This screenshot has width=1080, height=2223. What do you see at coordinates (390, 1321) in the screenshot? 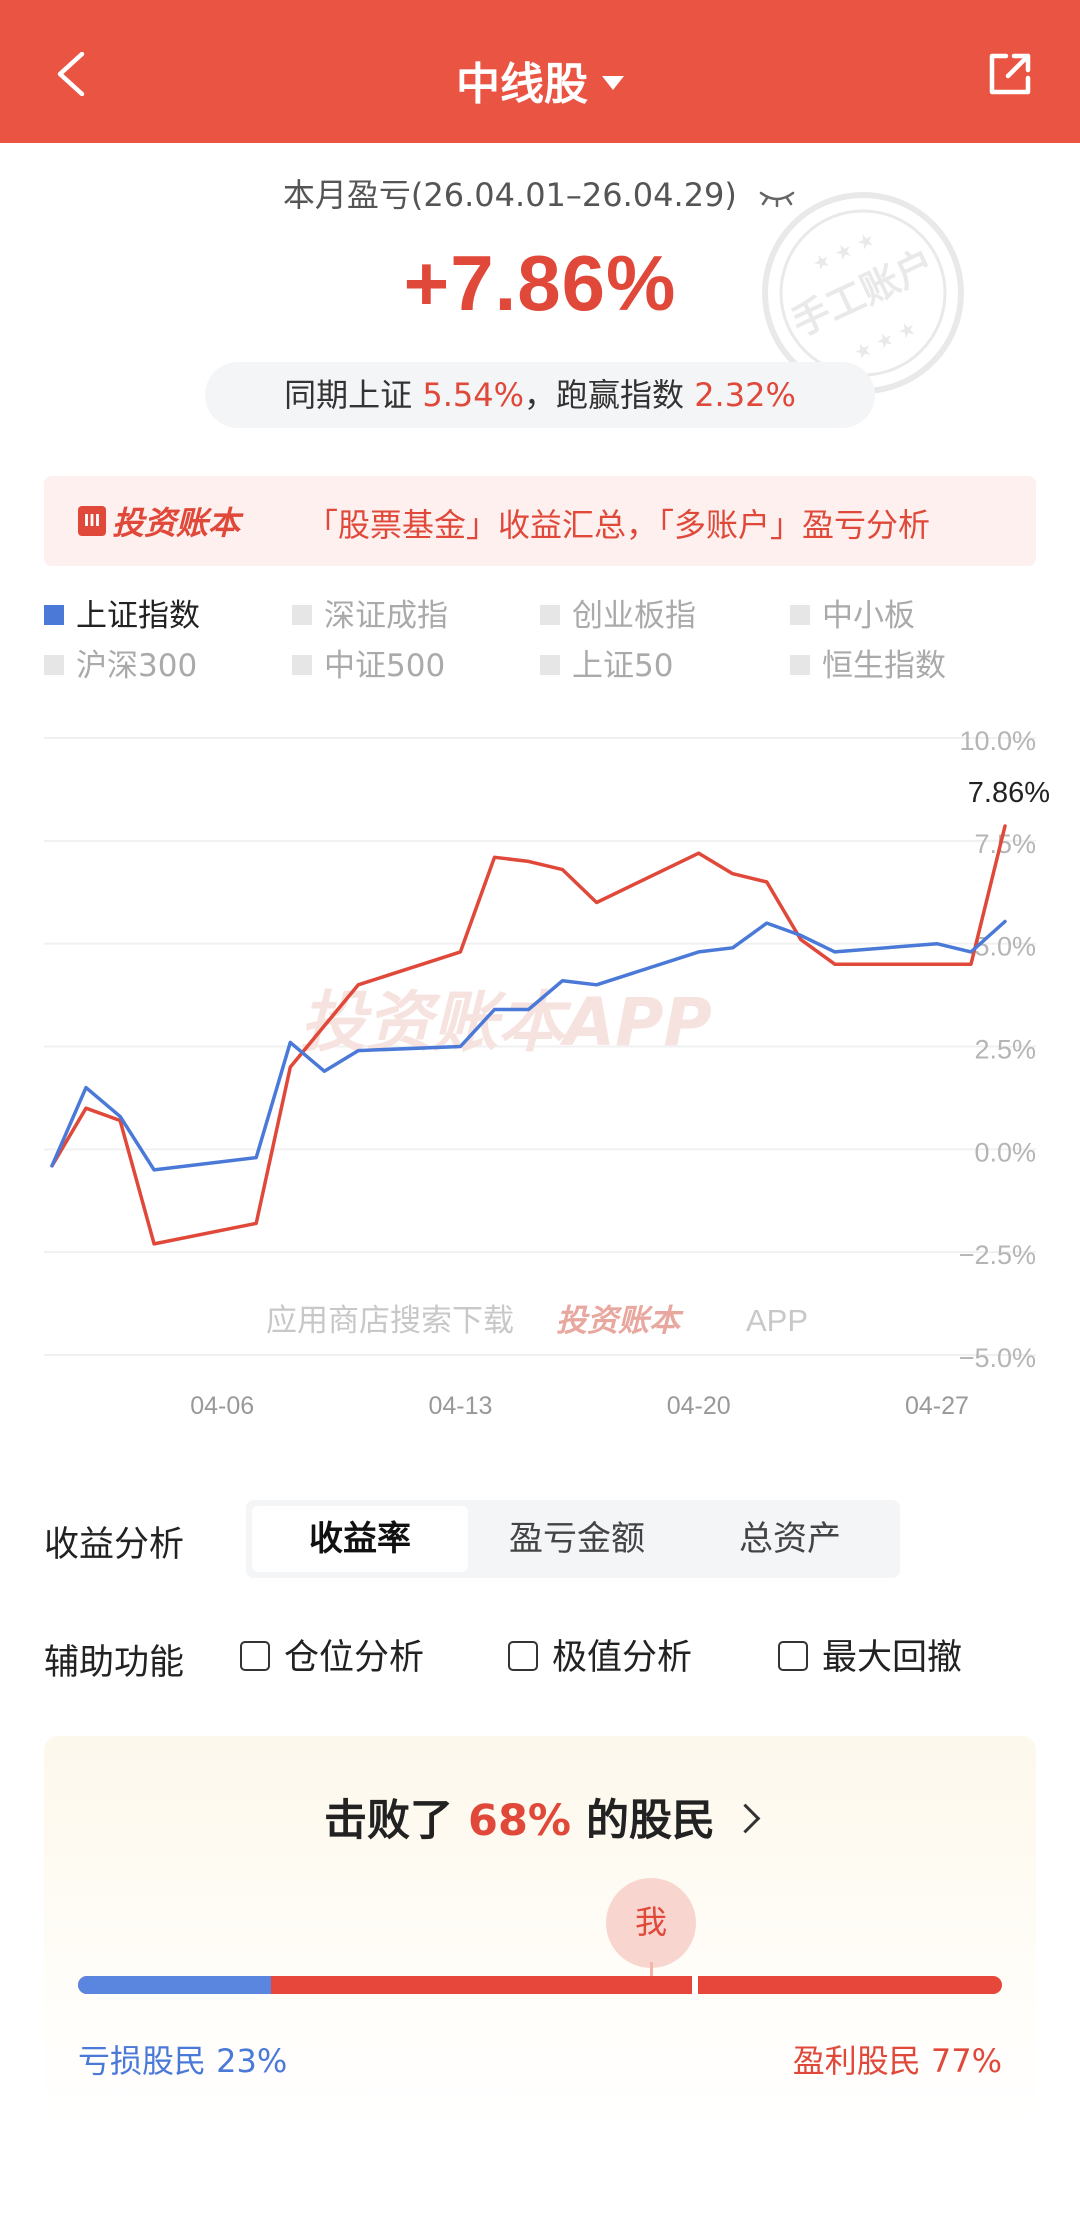
I see `download-hint: 应用商店搜索下载` at bounding box center [390, 1321].